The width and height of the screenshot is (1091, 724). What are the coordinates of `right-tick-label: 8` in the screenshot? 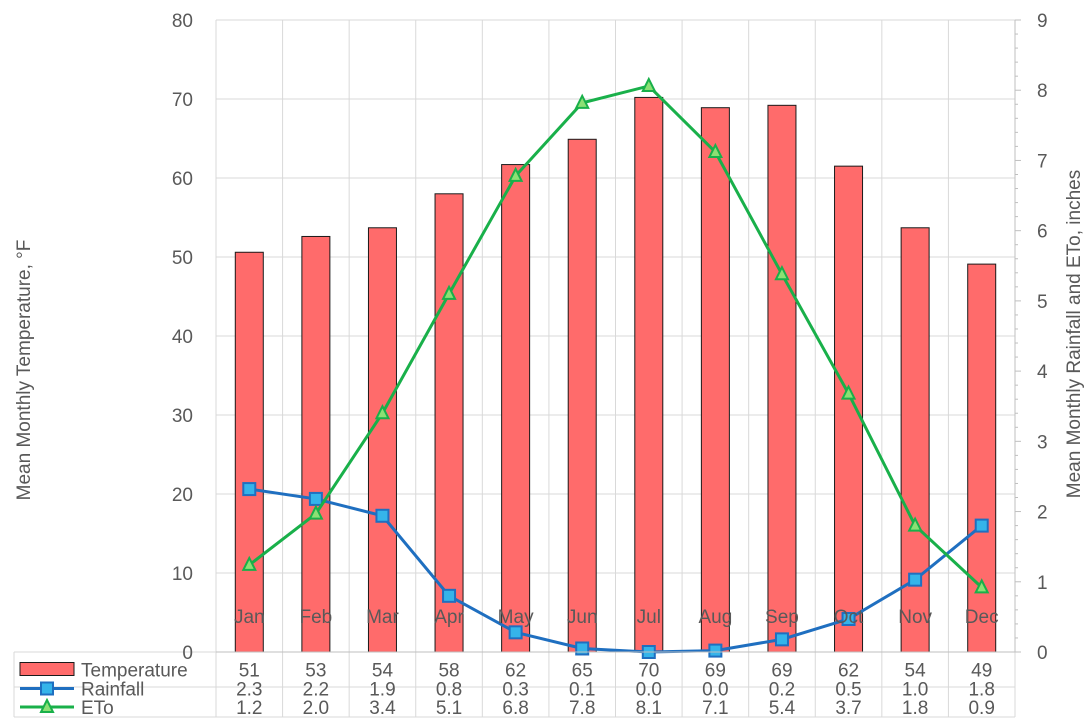 It's located at (1042, 91).